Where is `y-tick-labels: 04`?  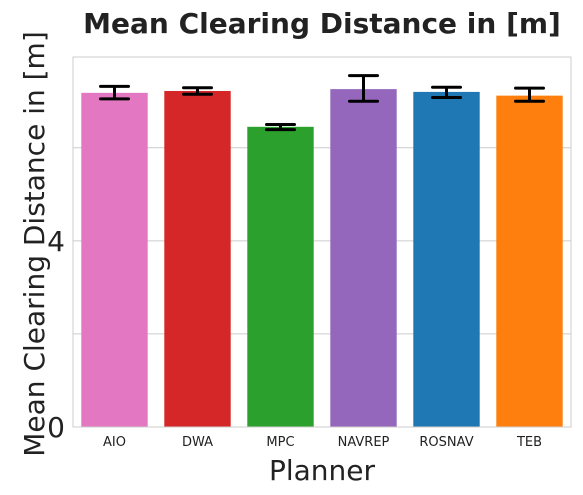
y-tick-labels: 04 is located at coordinates (56, 334).